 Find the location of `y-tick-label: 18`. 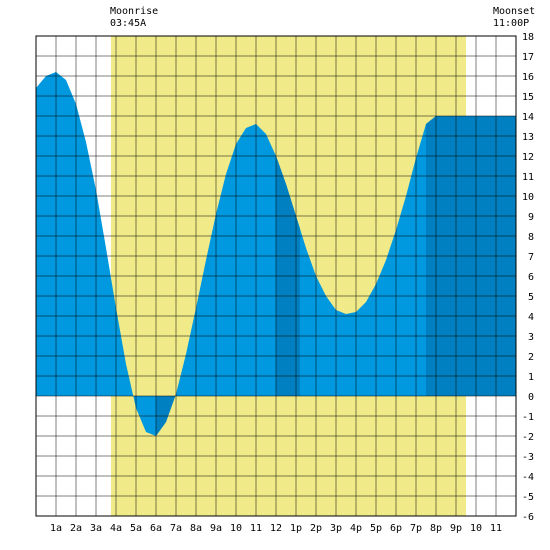

y-tick-label: 18 is located at coordinates (528, 37).